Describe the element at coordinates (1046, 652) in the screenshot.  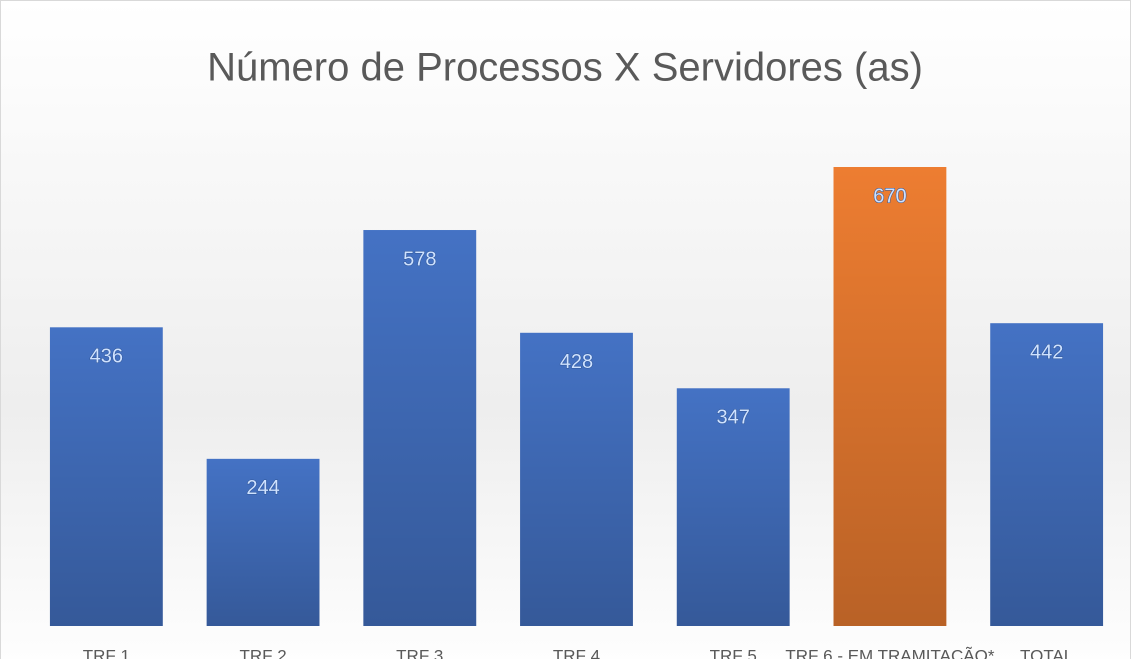
I see `x-tick-label: TOTAL` at that location.